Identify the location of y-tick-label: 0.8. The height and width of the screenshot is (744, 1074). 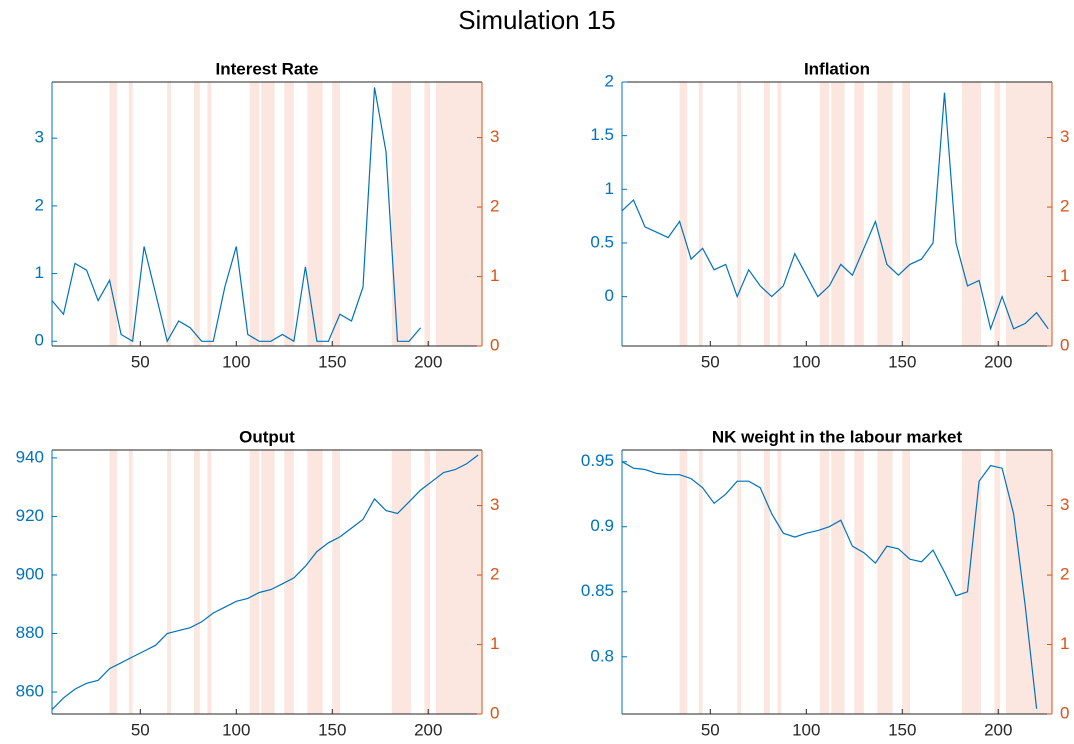
(602, 655).